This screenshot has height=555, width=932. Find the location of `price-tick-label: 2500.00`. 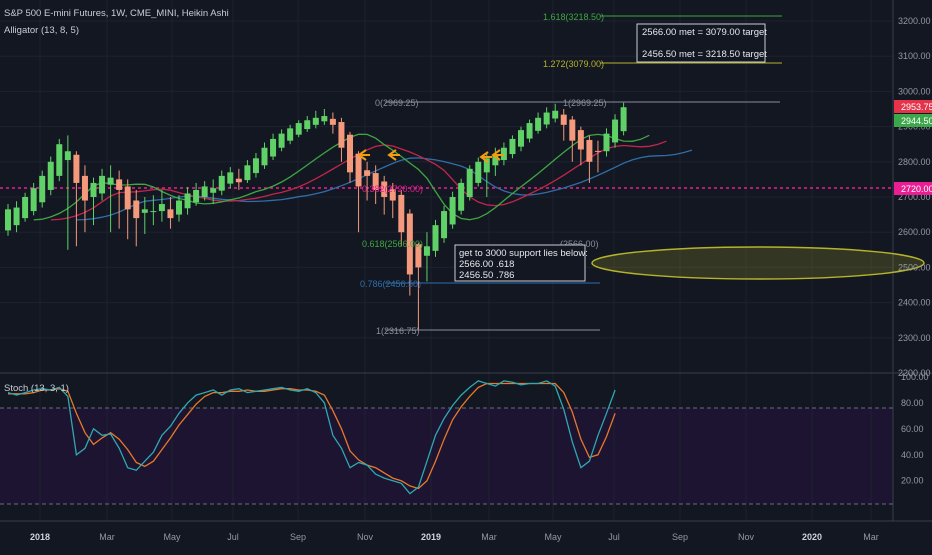

price-tick-label: 2500.00 is located at coordinates (914, 267).